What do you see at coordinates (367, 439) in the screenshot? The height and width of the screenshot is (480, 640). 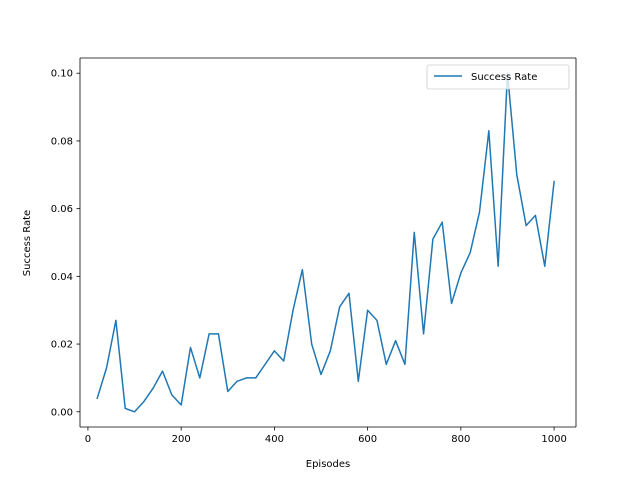 I see `x-tick-label: 600` at bounding box center [367, 439].